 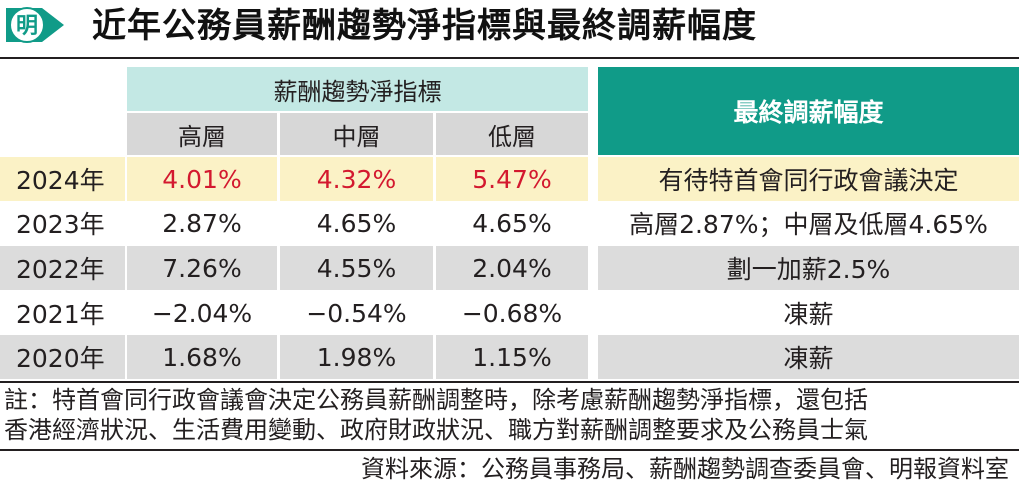 I want to click on high-cell: 7.26%, so click(x=202, y=268).